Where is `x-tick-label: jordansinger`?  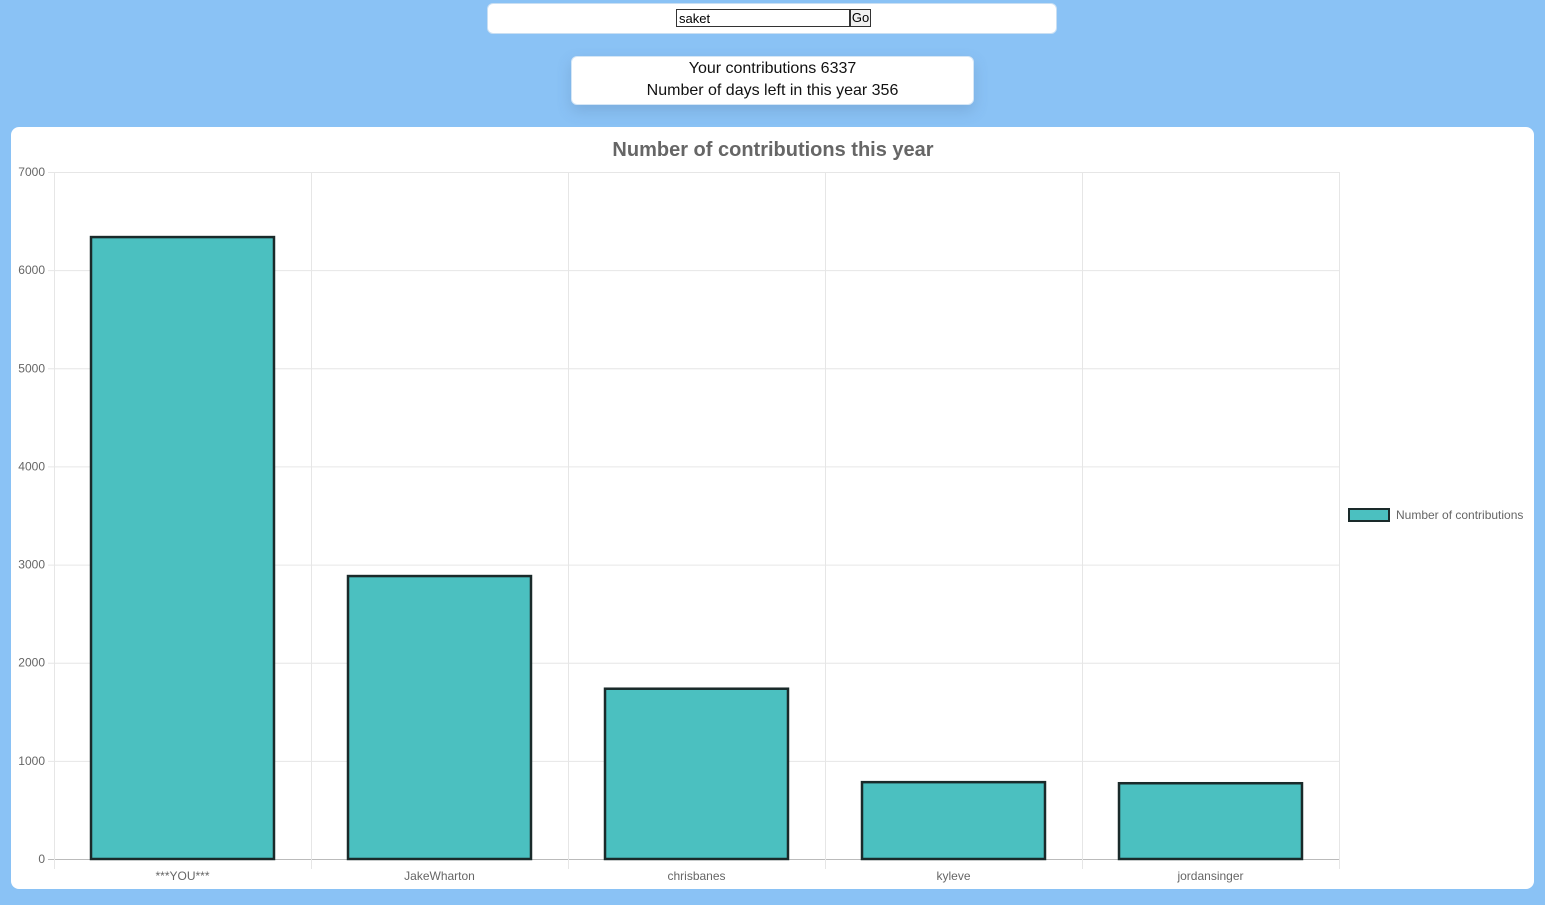 x-tick-label: jordansinger is located at coordinates (1209, 876).